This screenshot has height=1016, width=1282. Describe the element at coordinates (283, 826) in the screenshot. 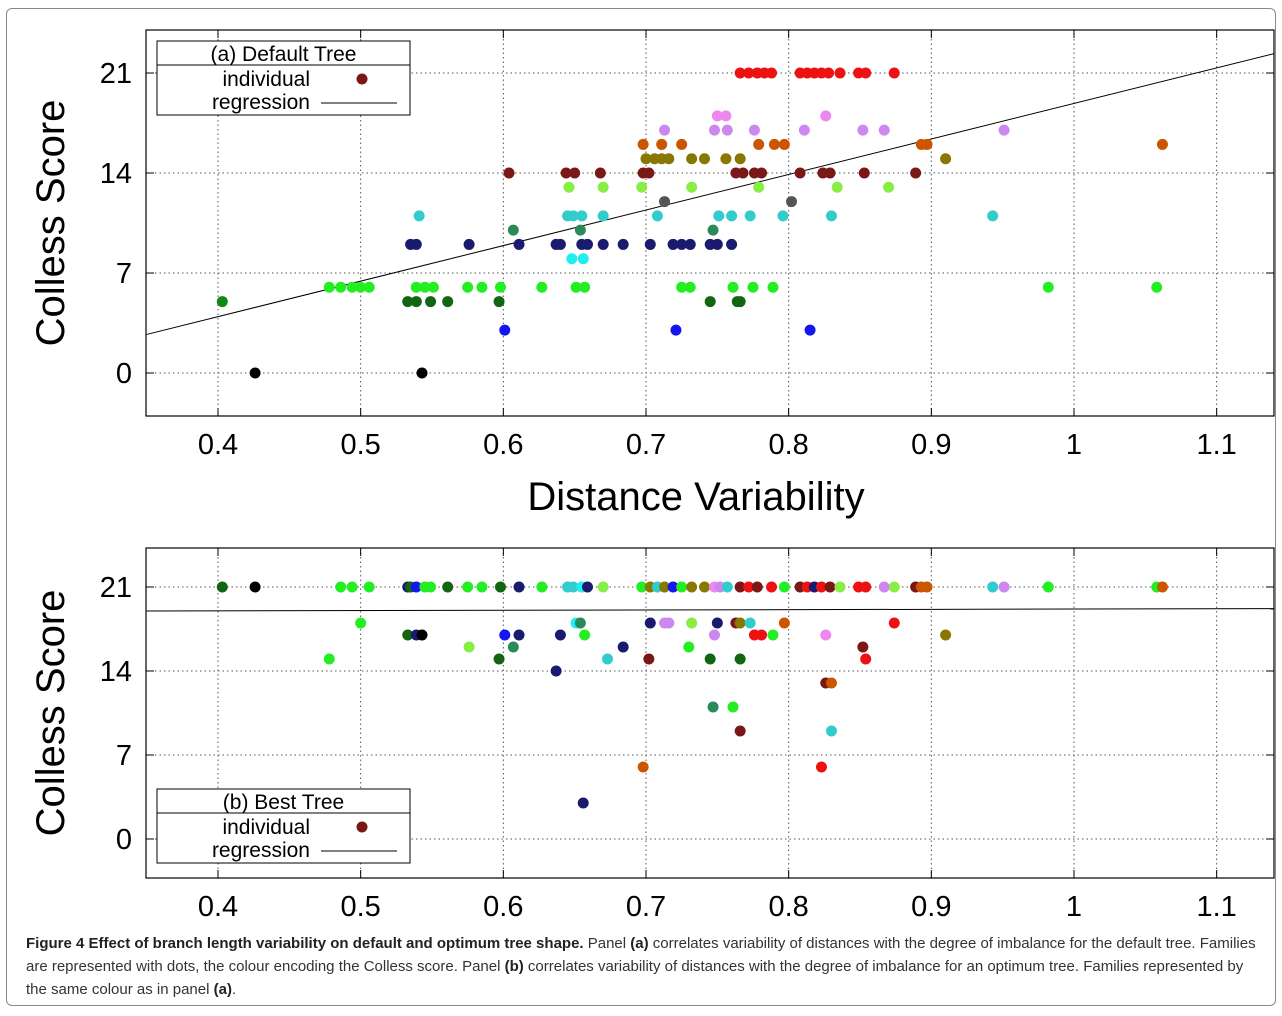

I see `legend-box` at that location.